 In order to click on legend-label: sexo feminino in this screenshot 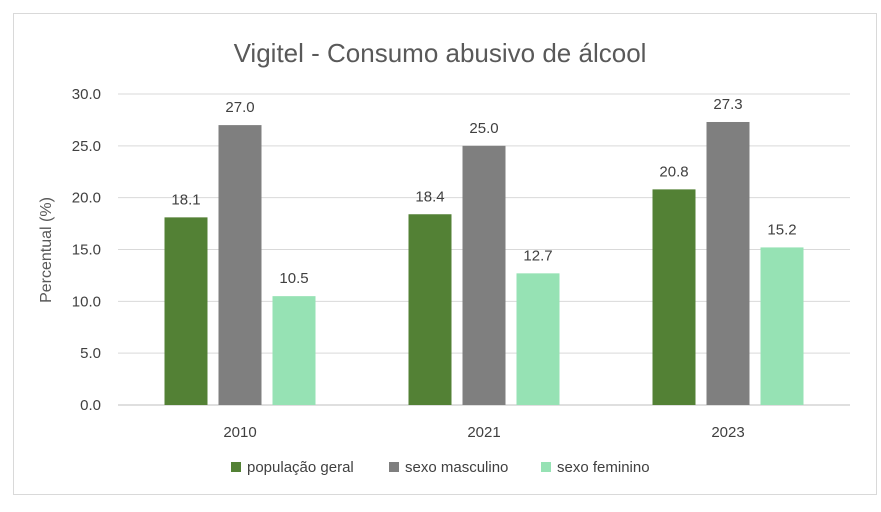, I will do `click(603, 467)`.